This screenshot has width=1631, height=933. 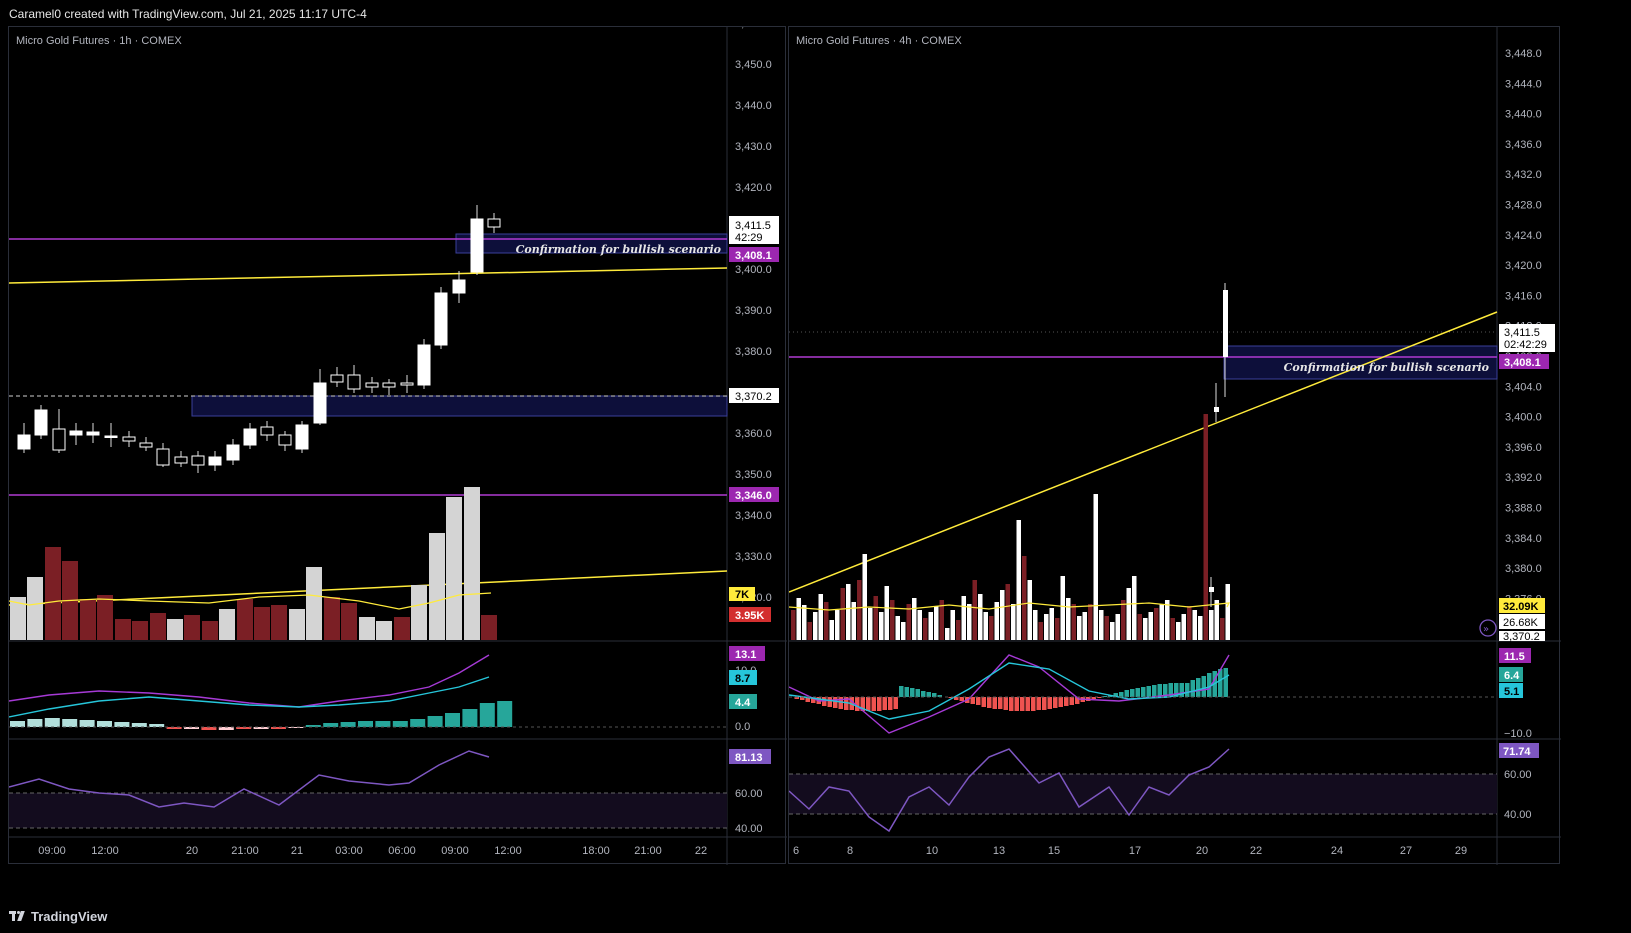 I want to click on price-tick-label: 3,392.0, so click(x=1523, y=478).